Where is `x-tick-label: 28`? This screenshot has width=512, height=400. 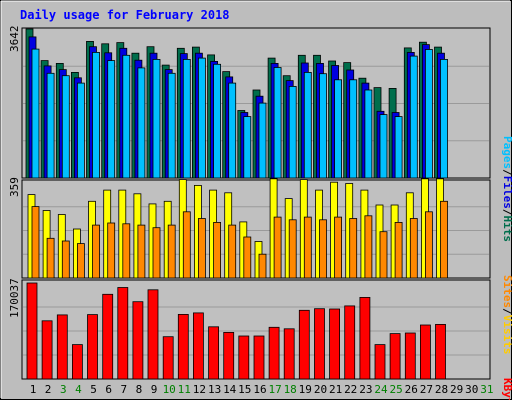 x-tick-label: 28 is located at coordinates (441, 389).